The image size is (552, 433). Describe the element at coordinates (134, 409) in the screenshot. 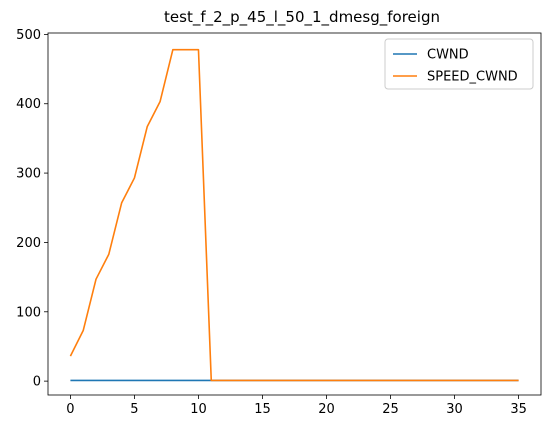

I see `x-tick-label: 5` at that location.